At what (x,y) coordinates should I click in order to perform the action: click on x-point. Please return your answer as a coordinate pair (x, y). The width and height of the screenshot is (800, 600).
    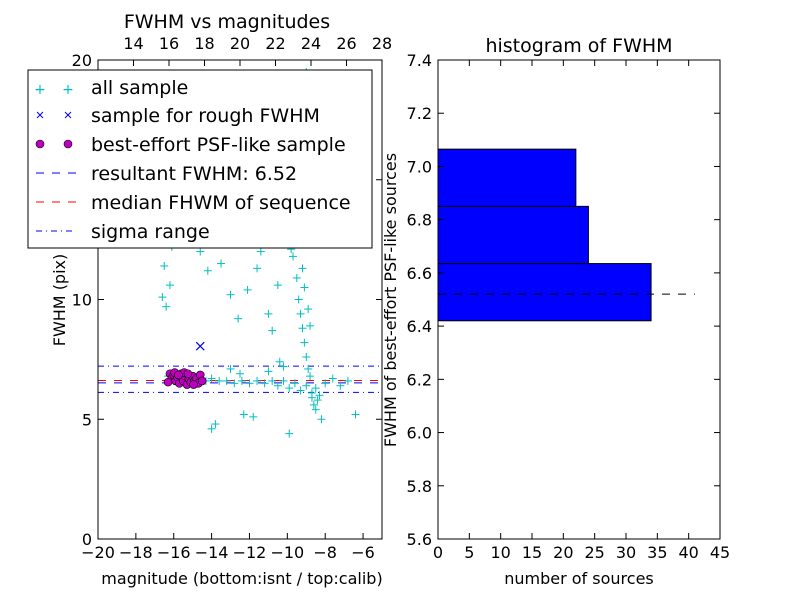
    Looking at the image, I should click on (200, 346).